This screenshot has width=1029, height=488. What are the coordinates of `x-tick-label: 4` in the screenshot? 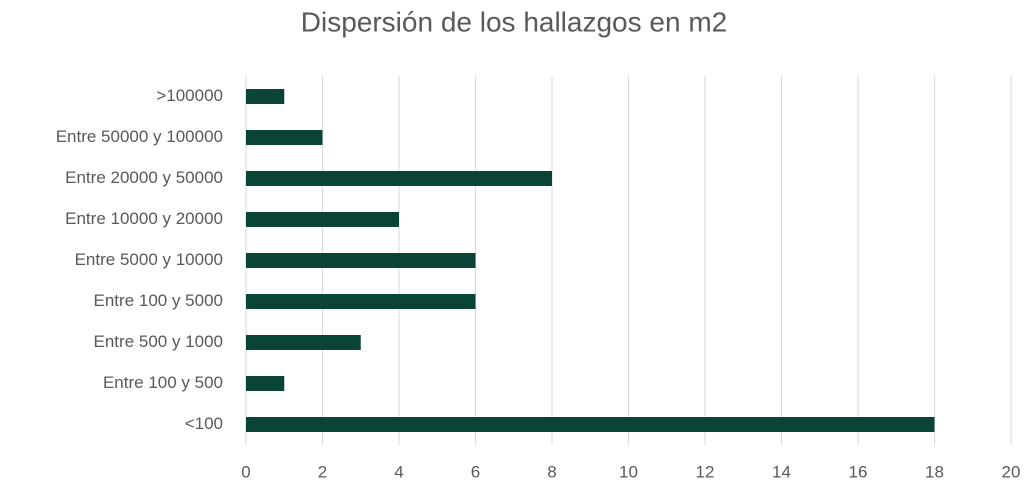 It's located at (398, 471).